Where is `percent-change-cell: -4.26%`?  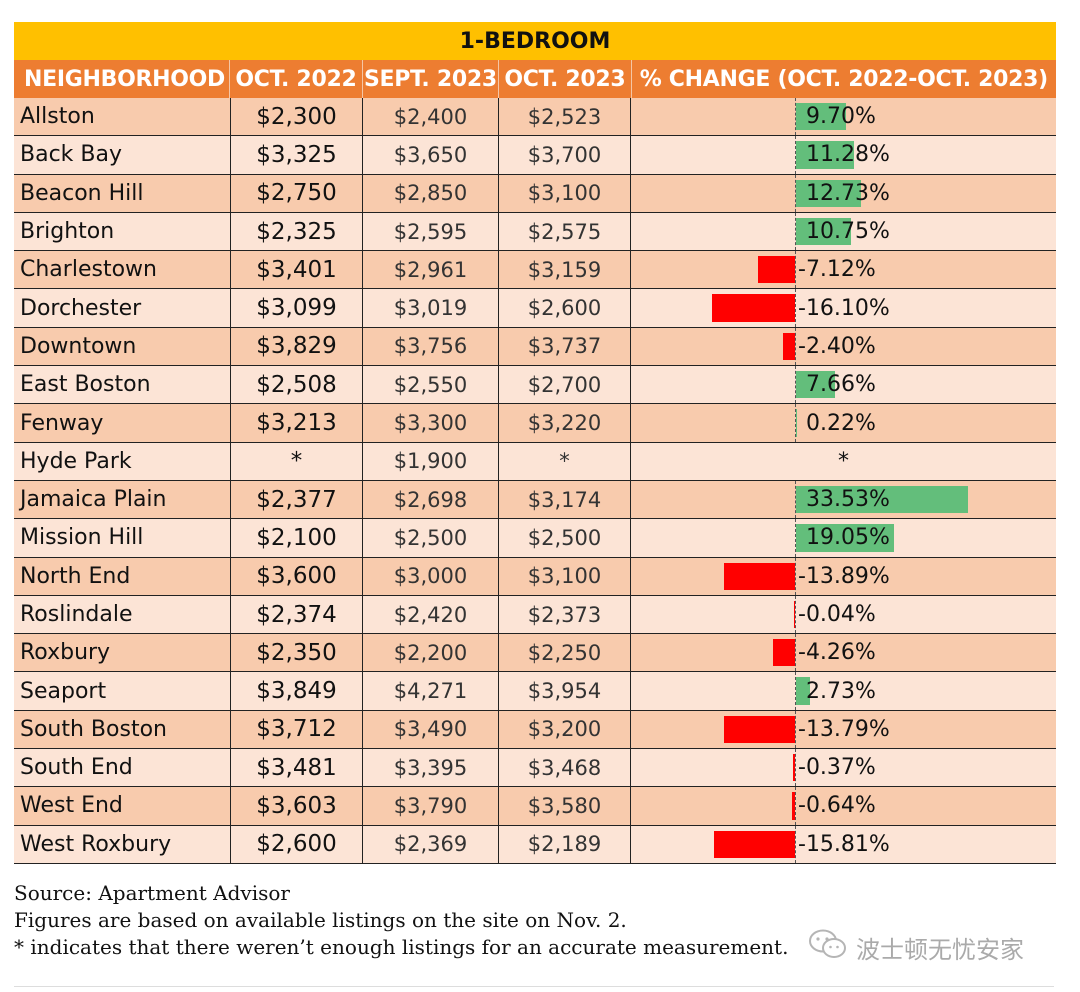 percent-change-cell: -4.26% is located at coordinates (843, 653).